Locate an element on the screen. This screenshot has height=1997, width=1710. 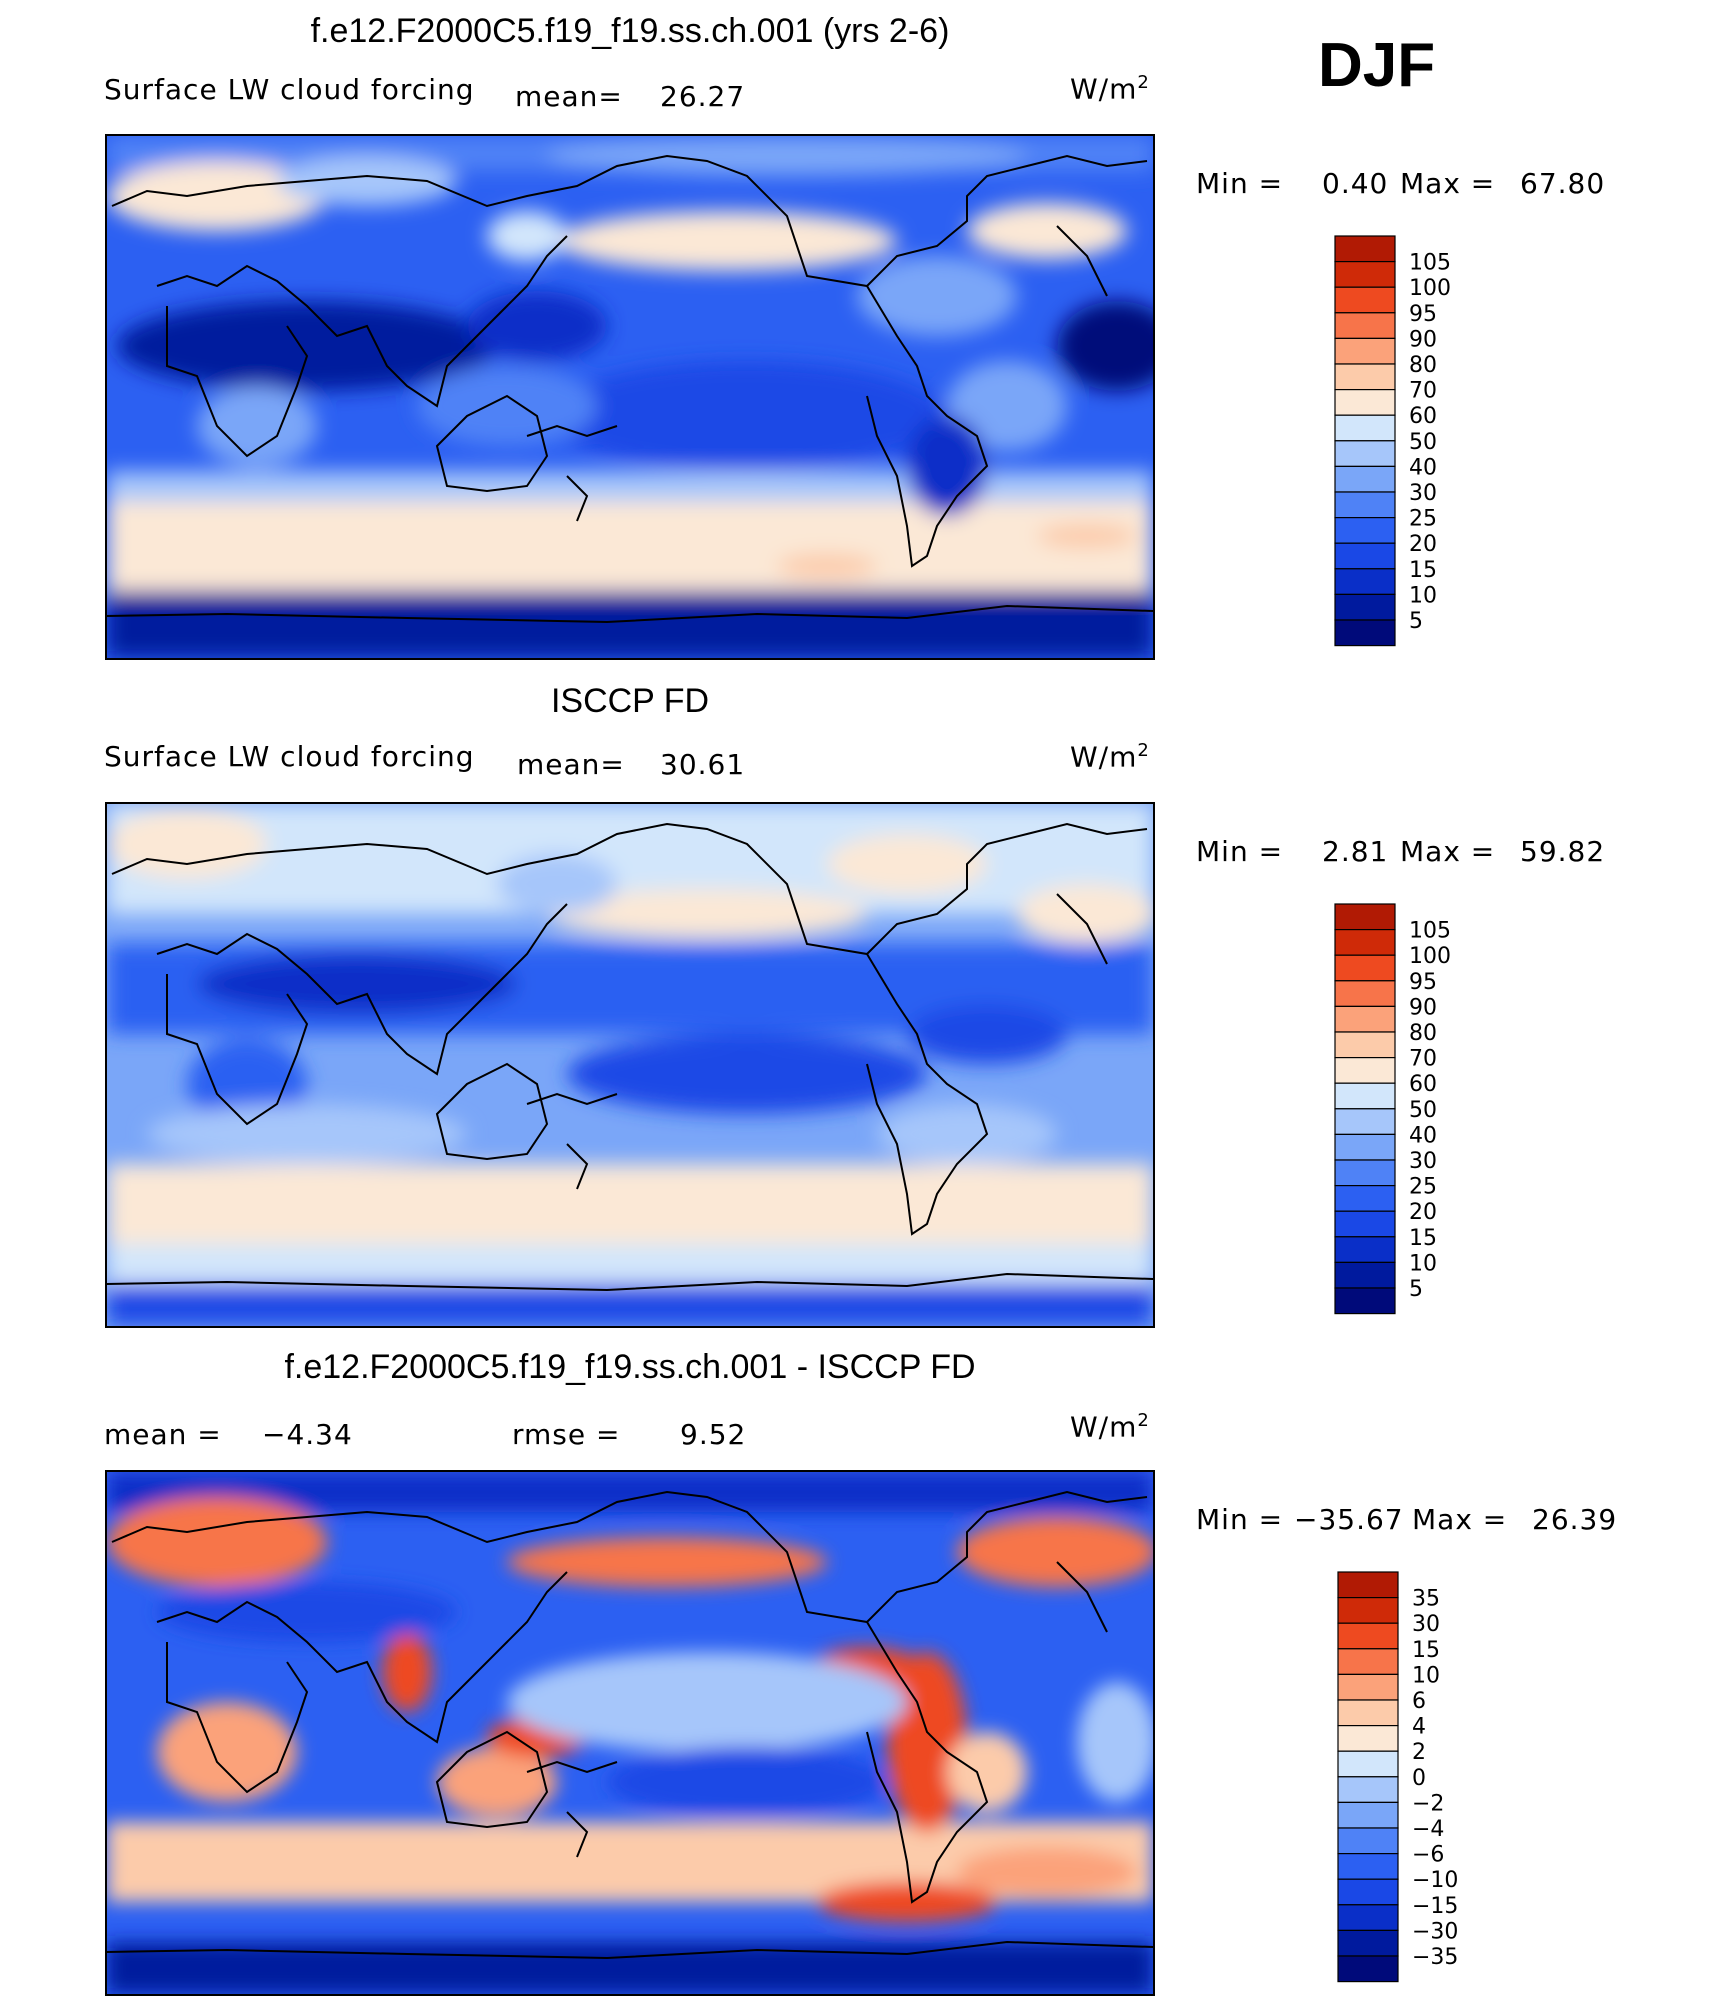
panel2-colorbar: 105 100 95 90 80 70 60 50 40 30 25 20 15 10 5 is located at coordinates (1394, 1113).